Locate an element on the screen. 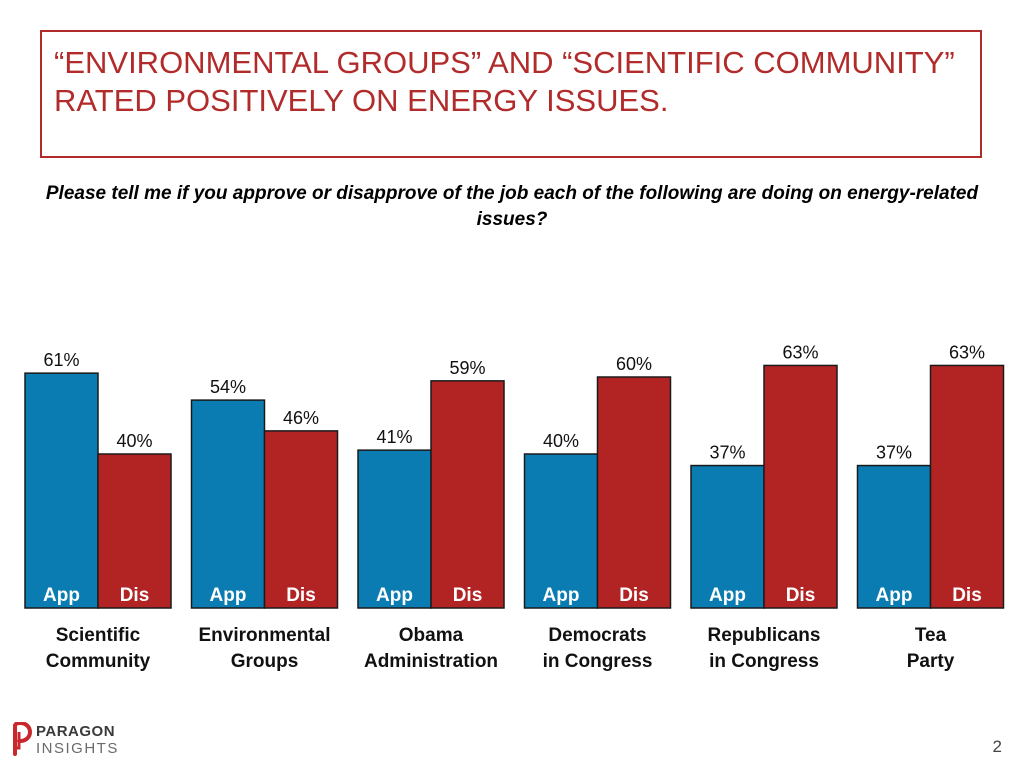 This screenshot has width=1024, height=768. value-label-dis-5: 63% is located at coordinates (967, 352).